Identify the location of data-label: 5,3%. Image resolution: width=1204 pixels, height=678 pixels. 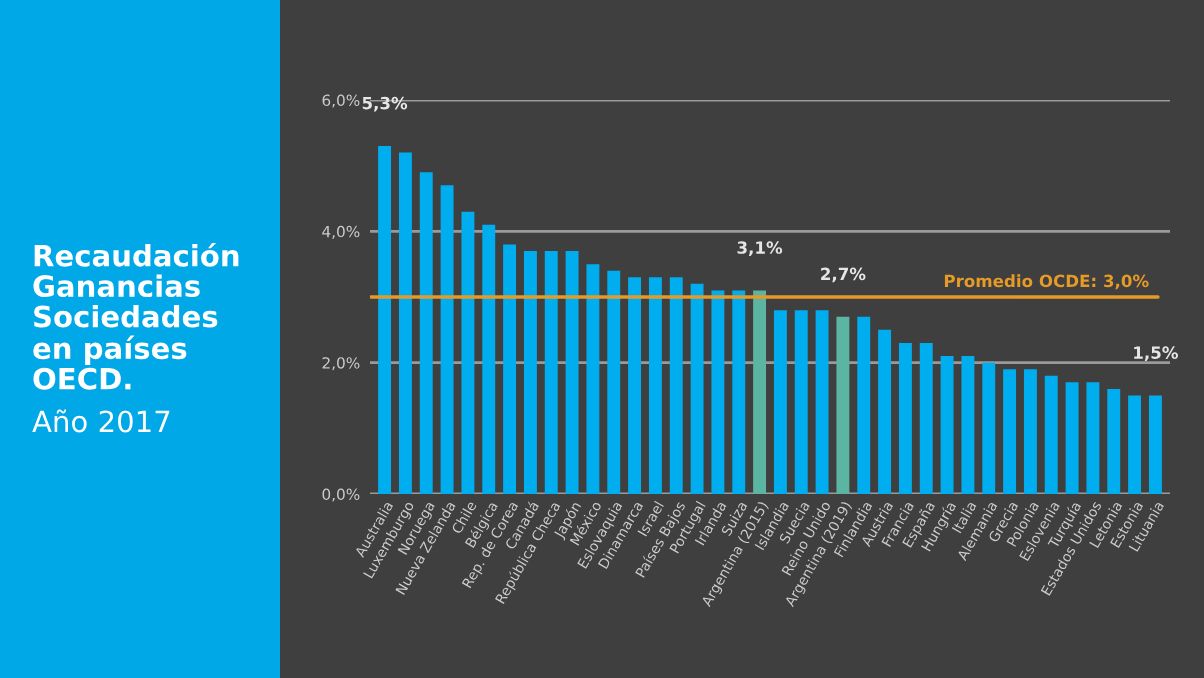
(385, 104).